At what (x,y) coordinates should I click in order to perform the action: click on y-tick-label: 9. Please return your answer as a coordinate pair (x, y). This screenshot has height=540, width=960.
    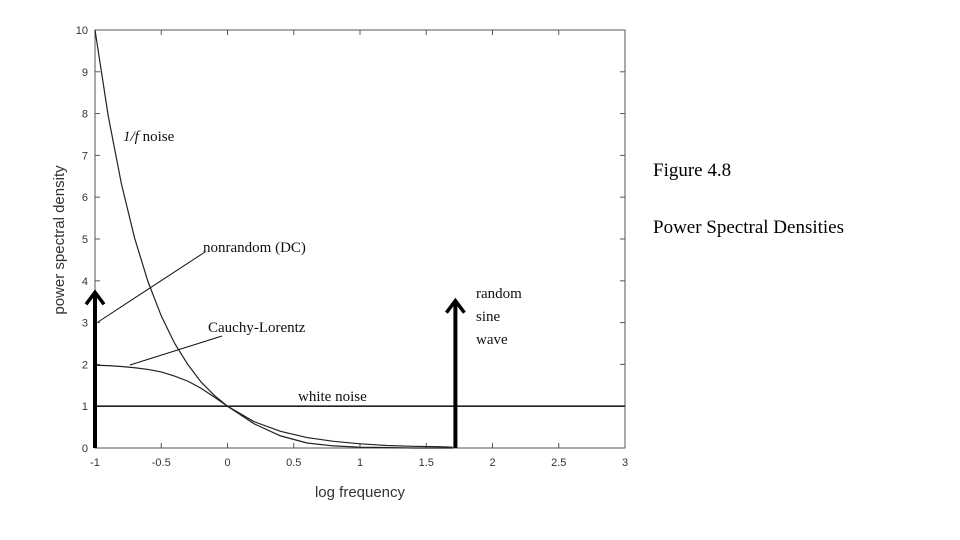
    Looking at the image, I should click on (85, 73).